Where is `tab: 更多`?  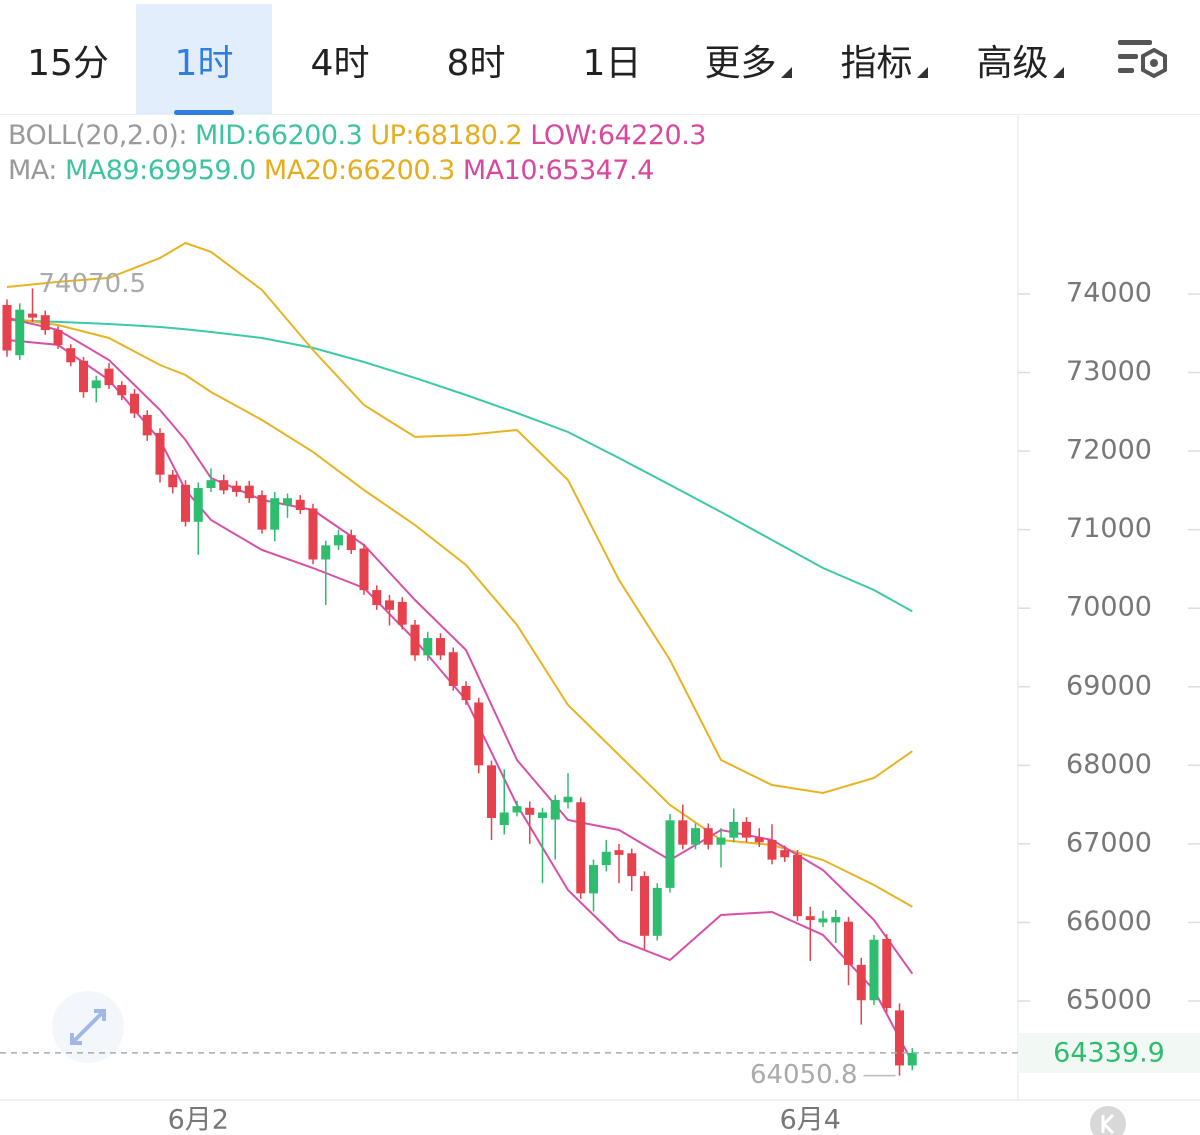
tab: 更多 is located at coordinates (748, 59).